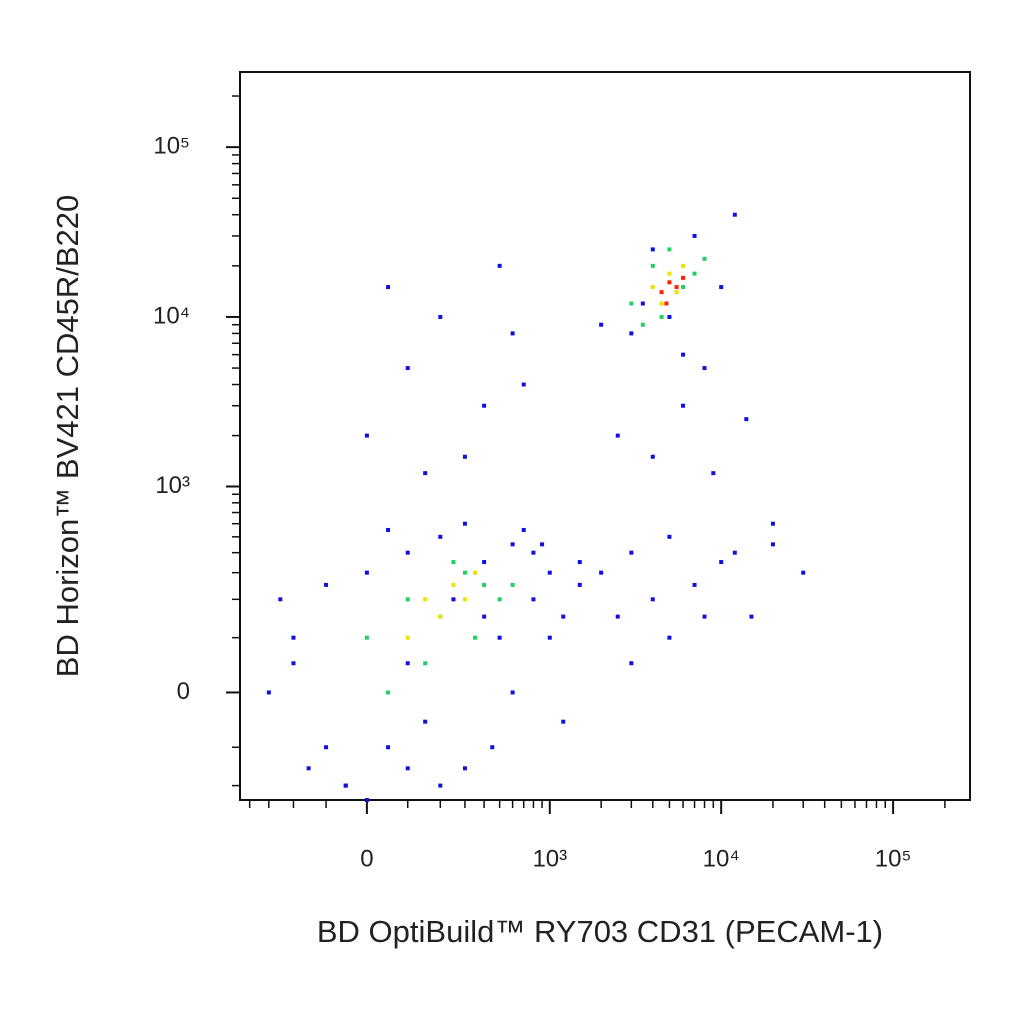  Describe the element at coordinates (600, 931) in the screenshot. I see `x-axis-label: BD OptiBuild™ RY703 CD31 (PECAM-1)` at that location.